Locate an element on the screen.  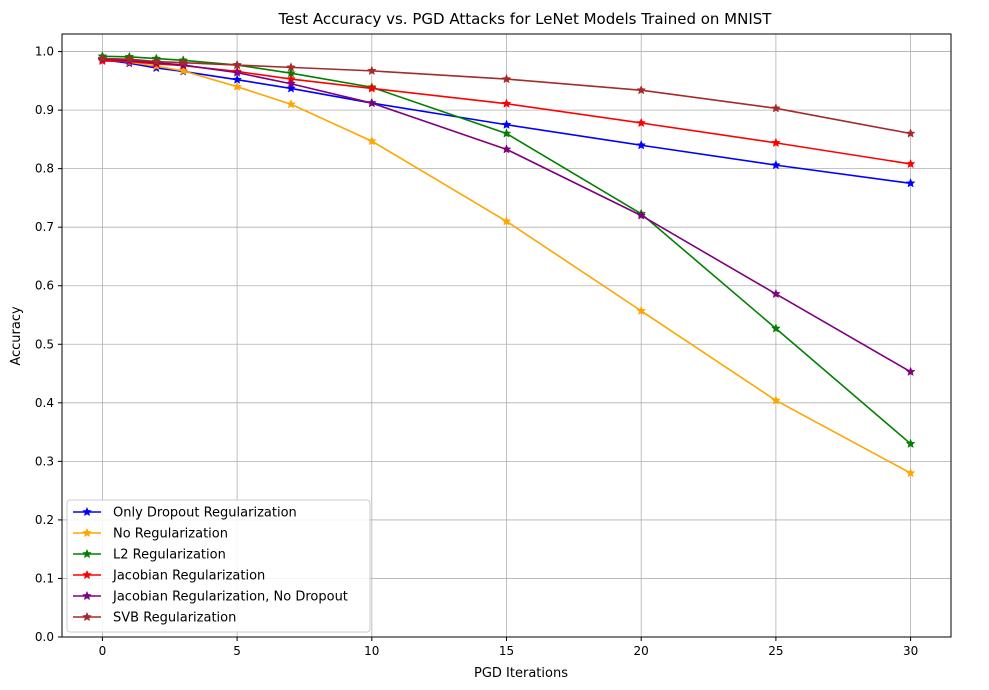
y-axis-label: Accuracy is located at coordinates (16, 336).